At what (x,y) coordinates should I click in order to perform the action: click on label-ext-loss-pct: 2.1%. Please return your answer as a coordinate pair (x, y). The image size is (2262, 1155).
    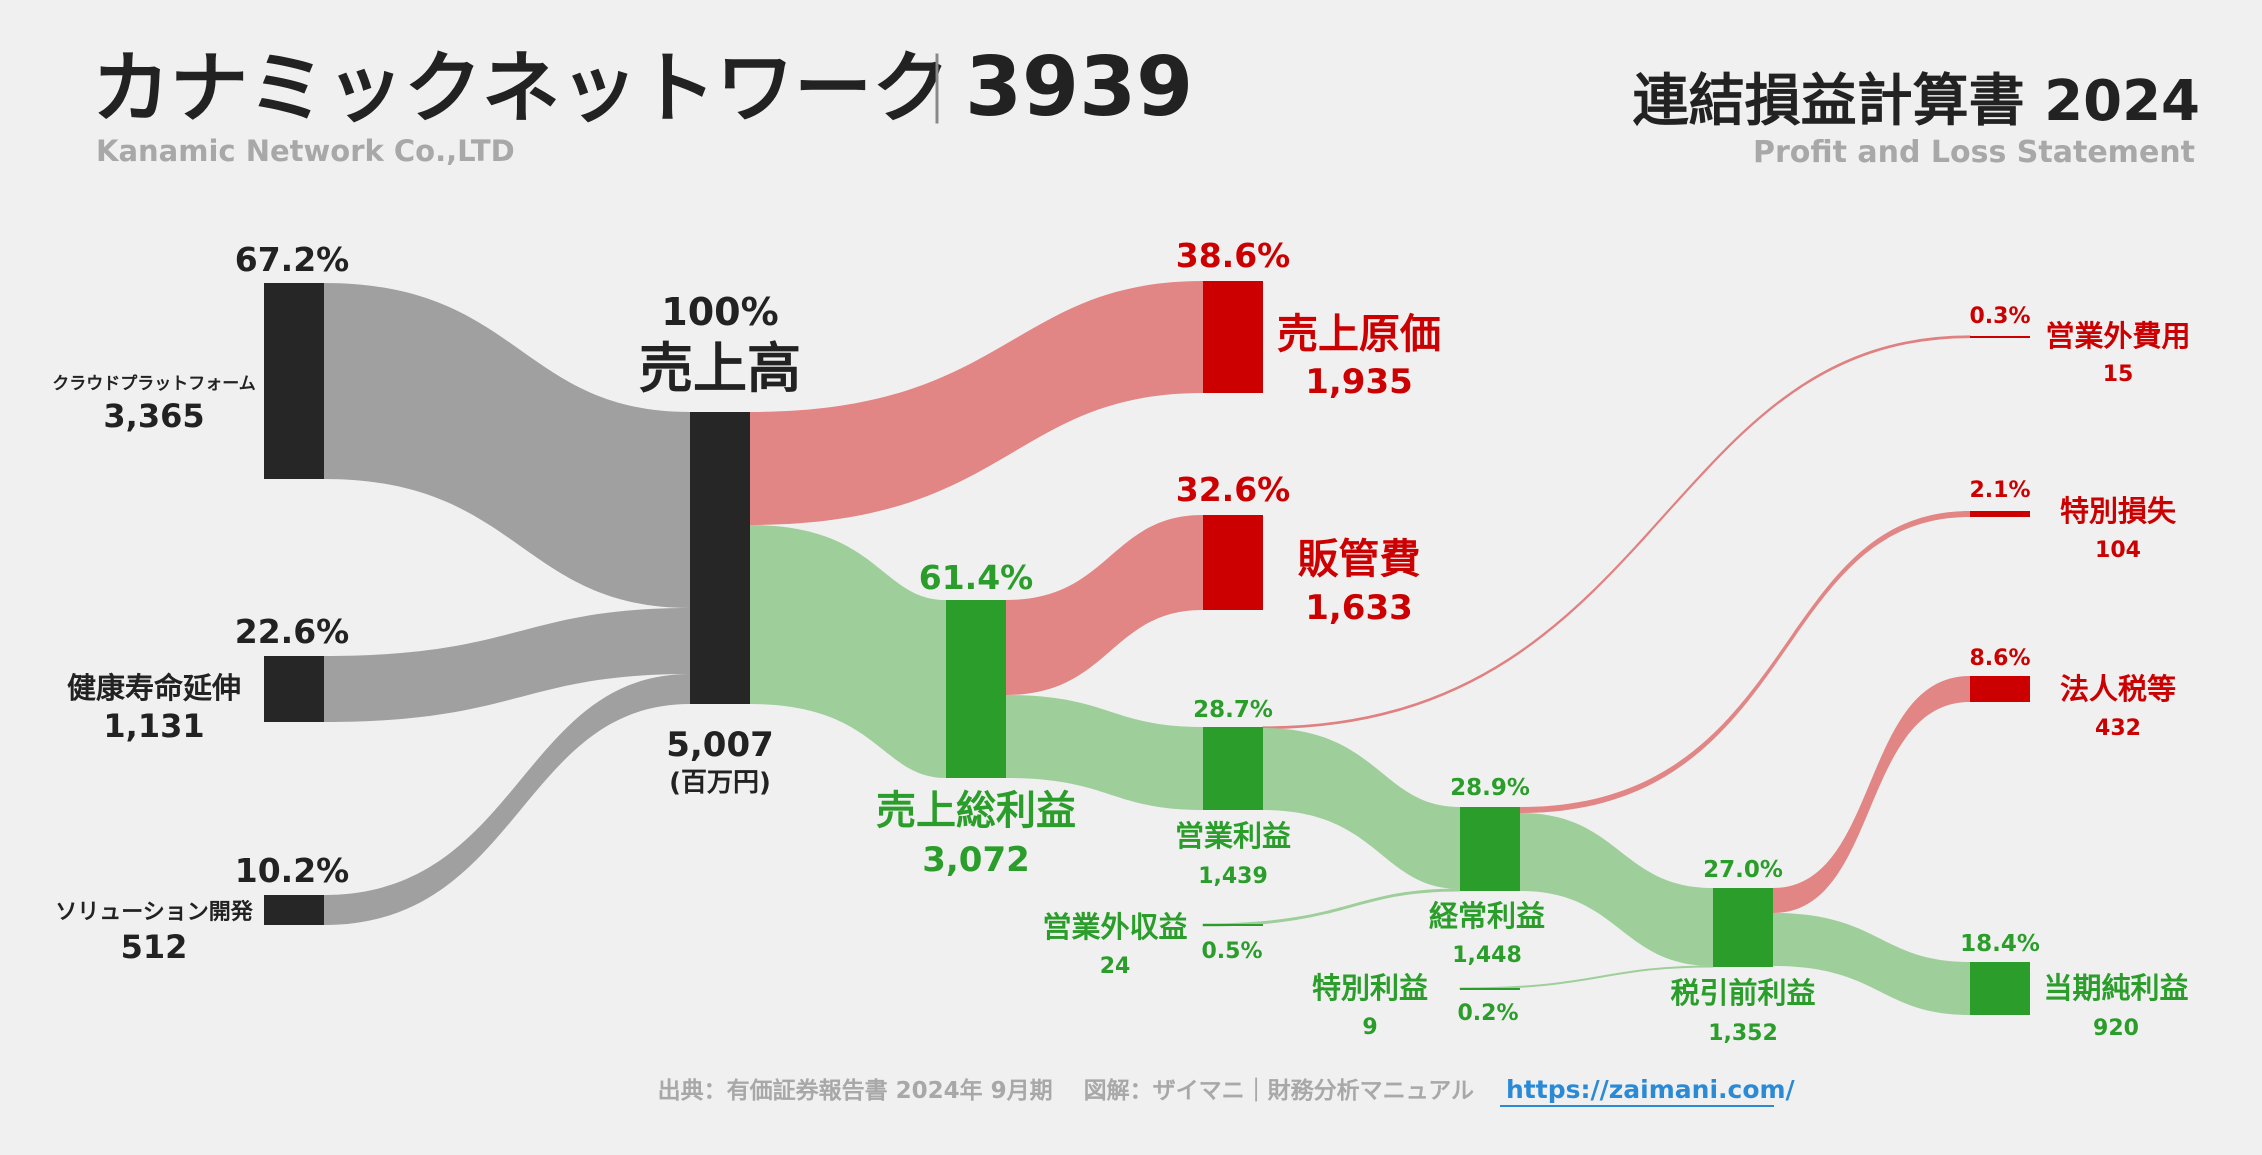
    Looking at the image, I should click on (1999, 490).